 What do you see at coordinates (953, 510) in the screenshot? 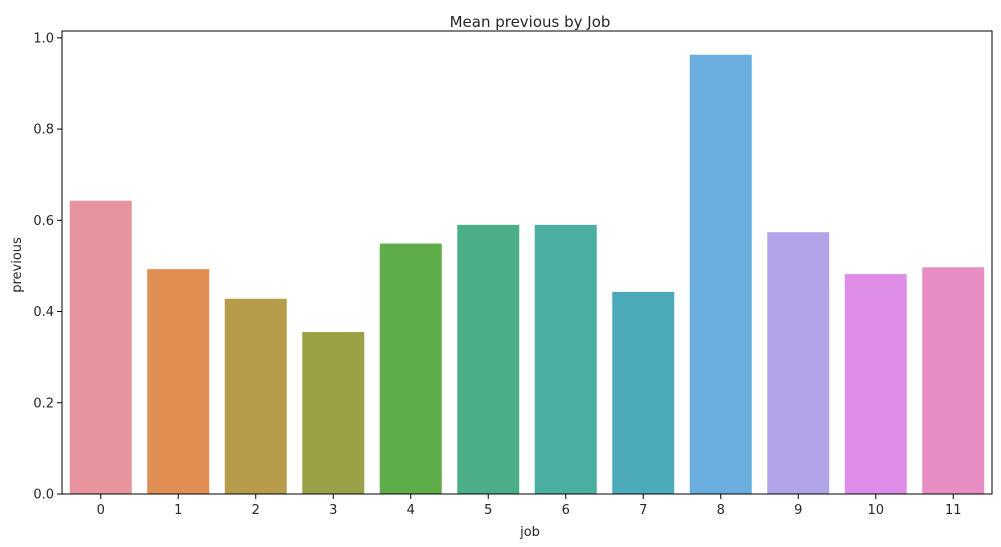
I see `x-tick-label: 11` at bounding box center [953, 510].